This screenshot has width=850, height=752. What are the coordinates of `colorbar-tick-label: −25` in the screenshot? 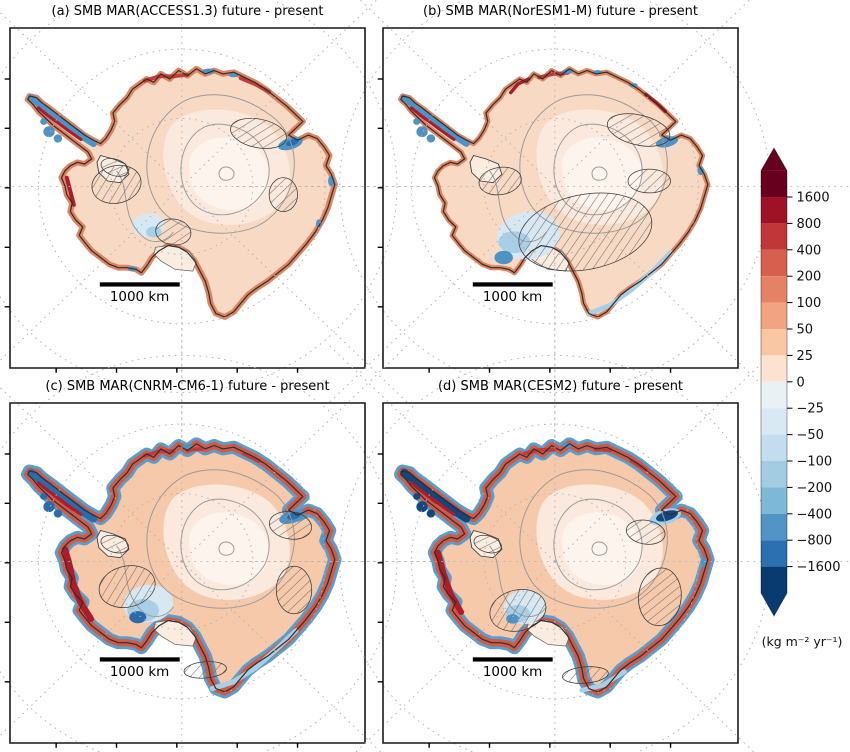 It's located at (810, 409).